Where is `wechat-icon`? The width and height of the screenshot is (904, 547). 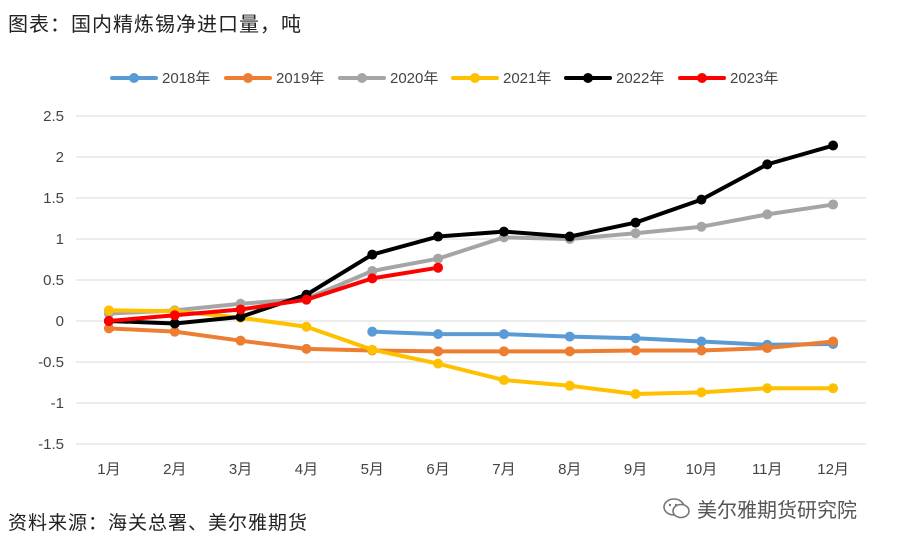
wechat-icon is located at coordinates (676, 507).